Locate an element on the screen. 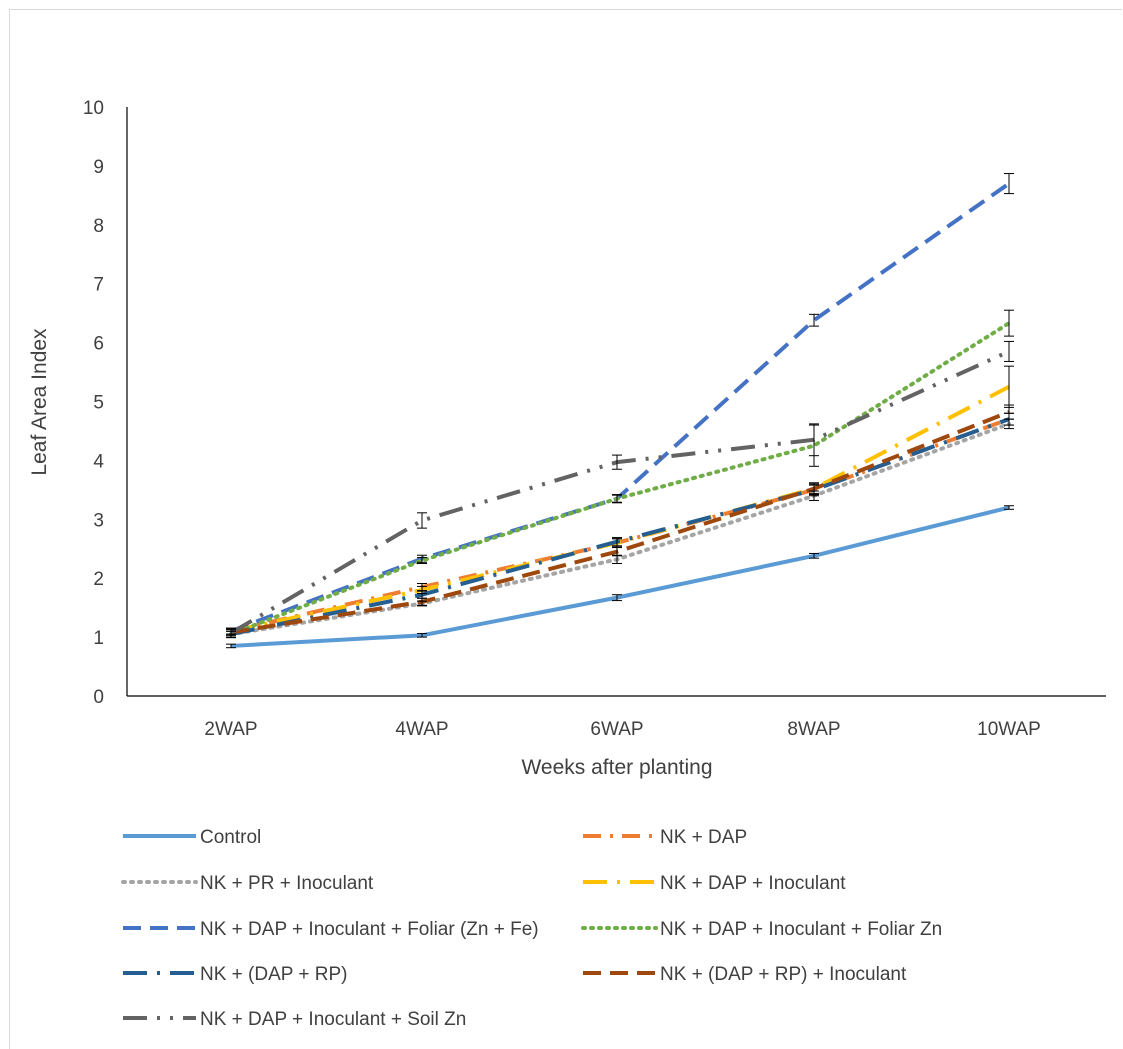 Image resolution: width=1123 pixels, height=1049 pixels. y-axis-title: Leaf Area Index is located at coordinates (39, 402).